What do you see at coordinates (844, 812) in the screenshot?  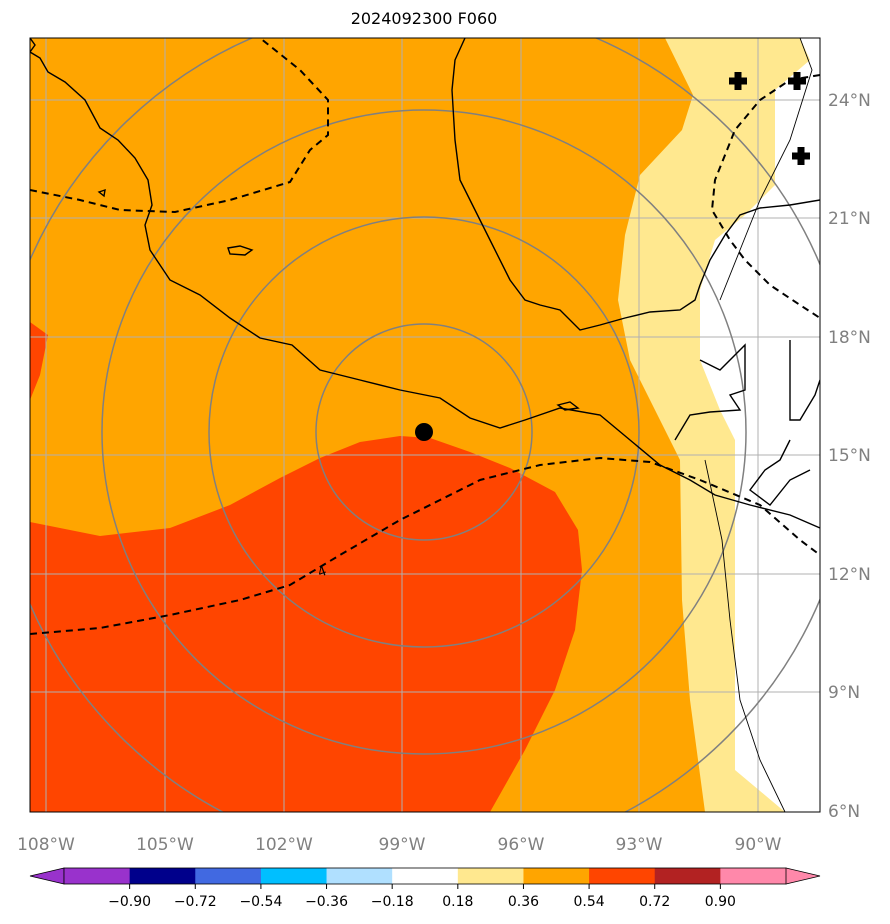 I see `lat-label-6: 6°N` at bounding box center [844, 812].